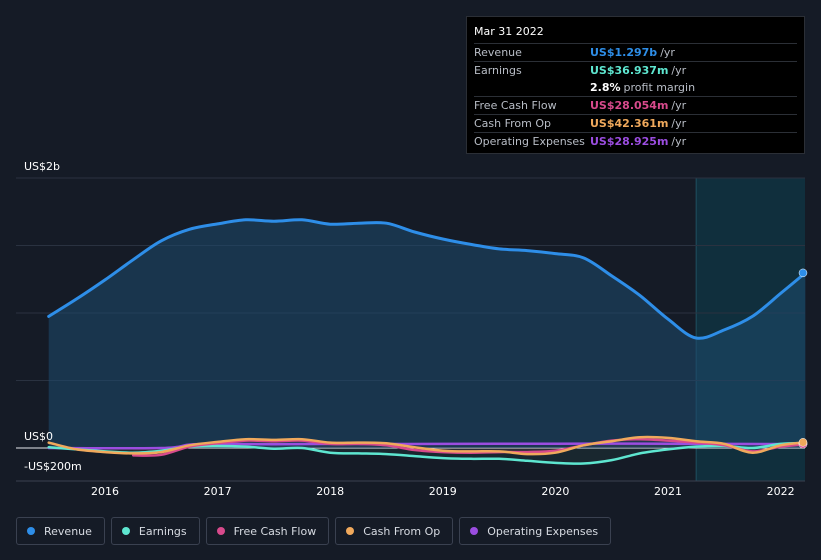 This screenshot has height=560, width=821. Describe the element at coordinates (781, 491) in the screenshot. I see `x-tick-label: 2022` at that location.